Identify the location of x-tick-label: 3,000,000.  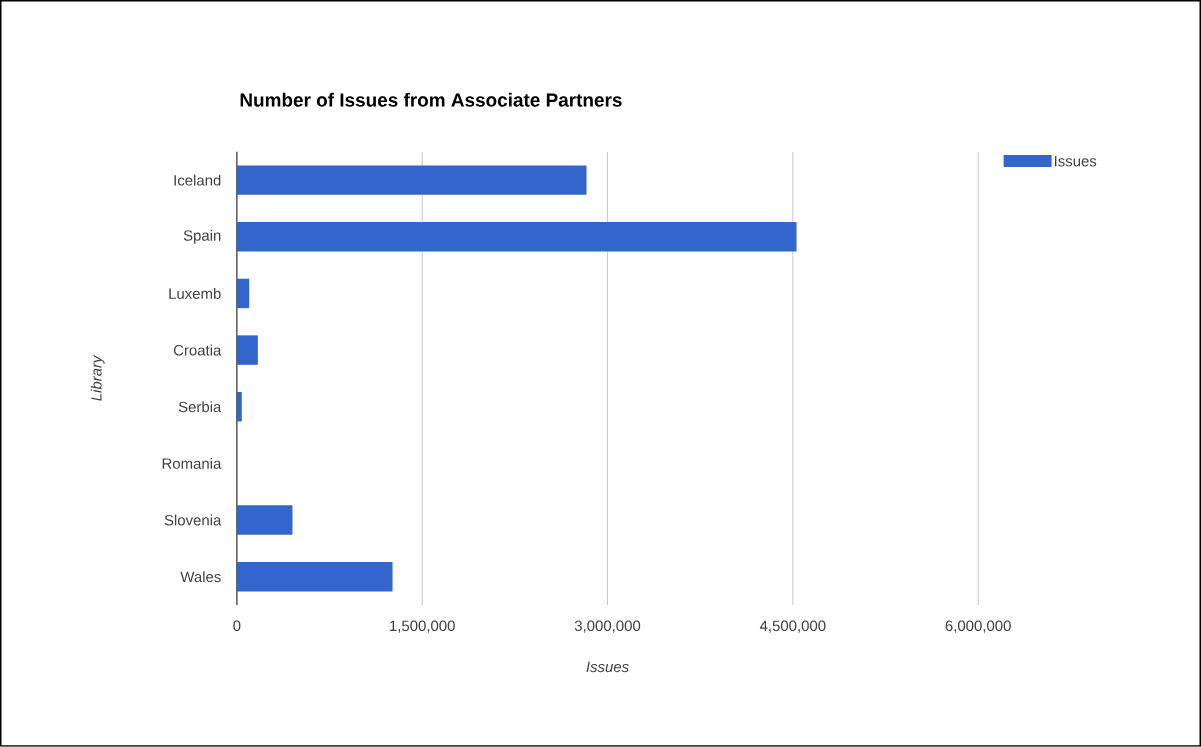
(607, 626).